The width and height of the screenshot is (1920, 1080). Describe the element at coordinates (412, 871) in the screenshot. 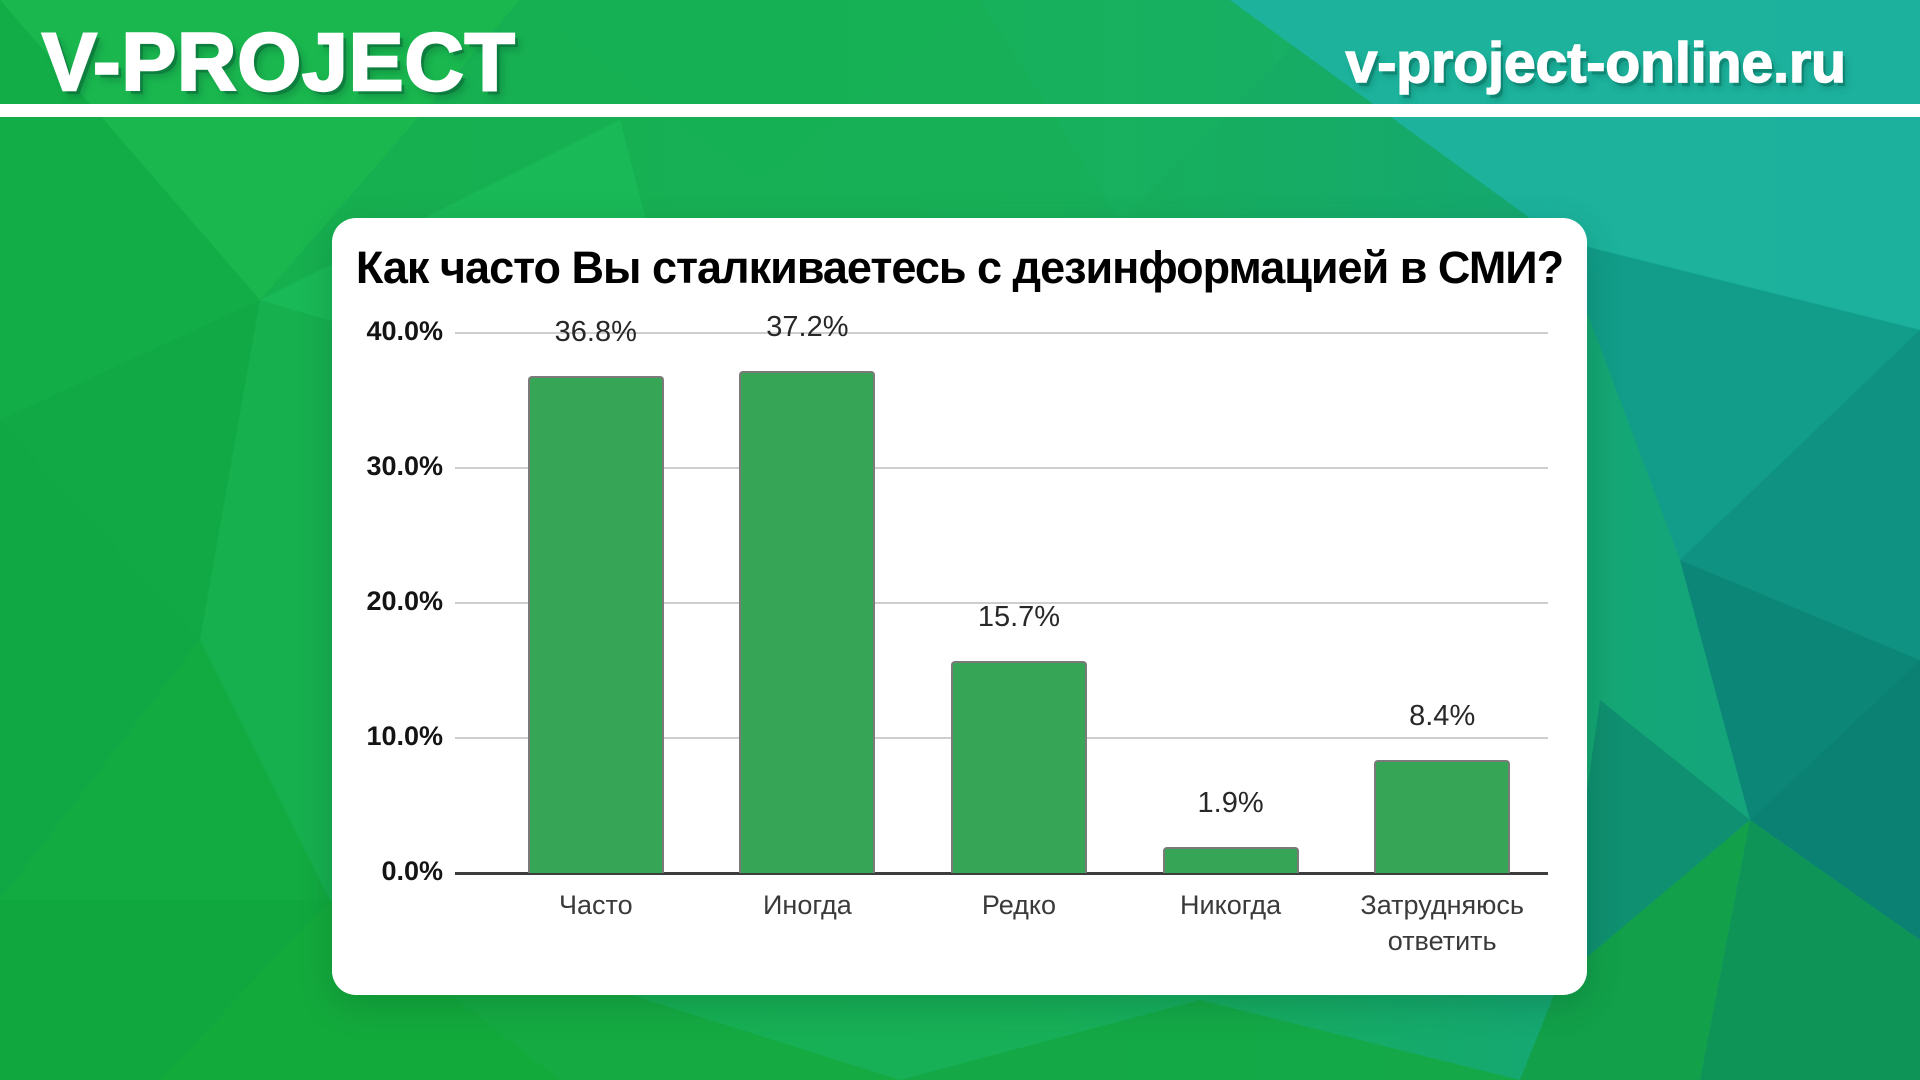

I see `y-axis-tick-0: 0.0%` at that location.